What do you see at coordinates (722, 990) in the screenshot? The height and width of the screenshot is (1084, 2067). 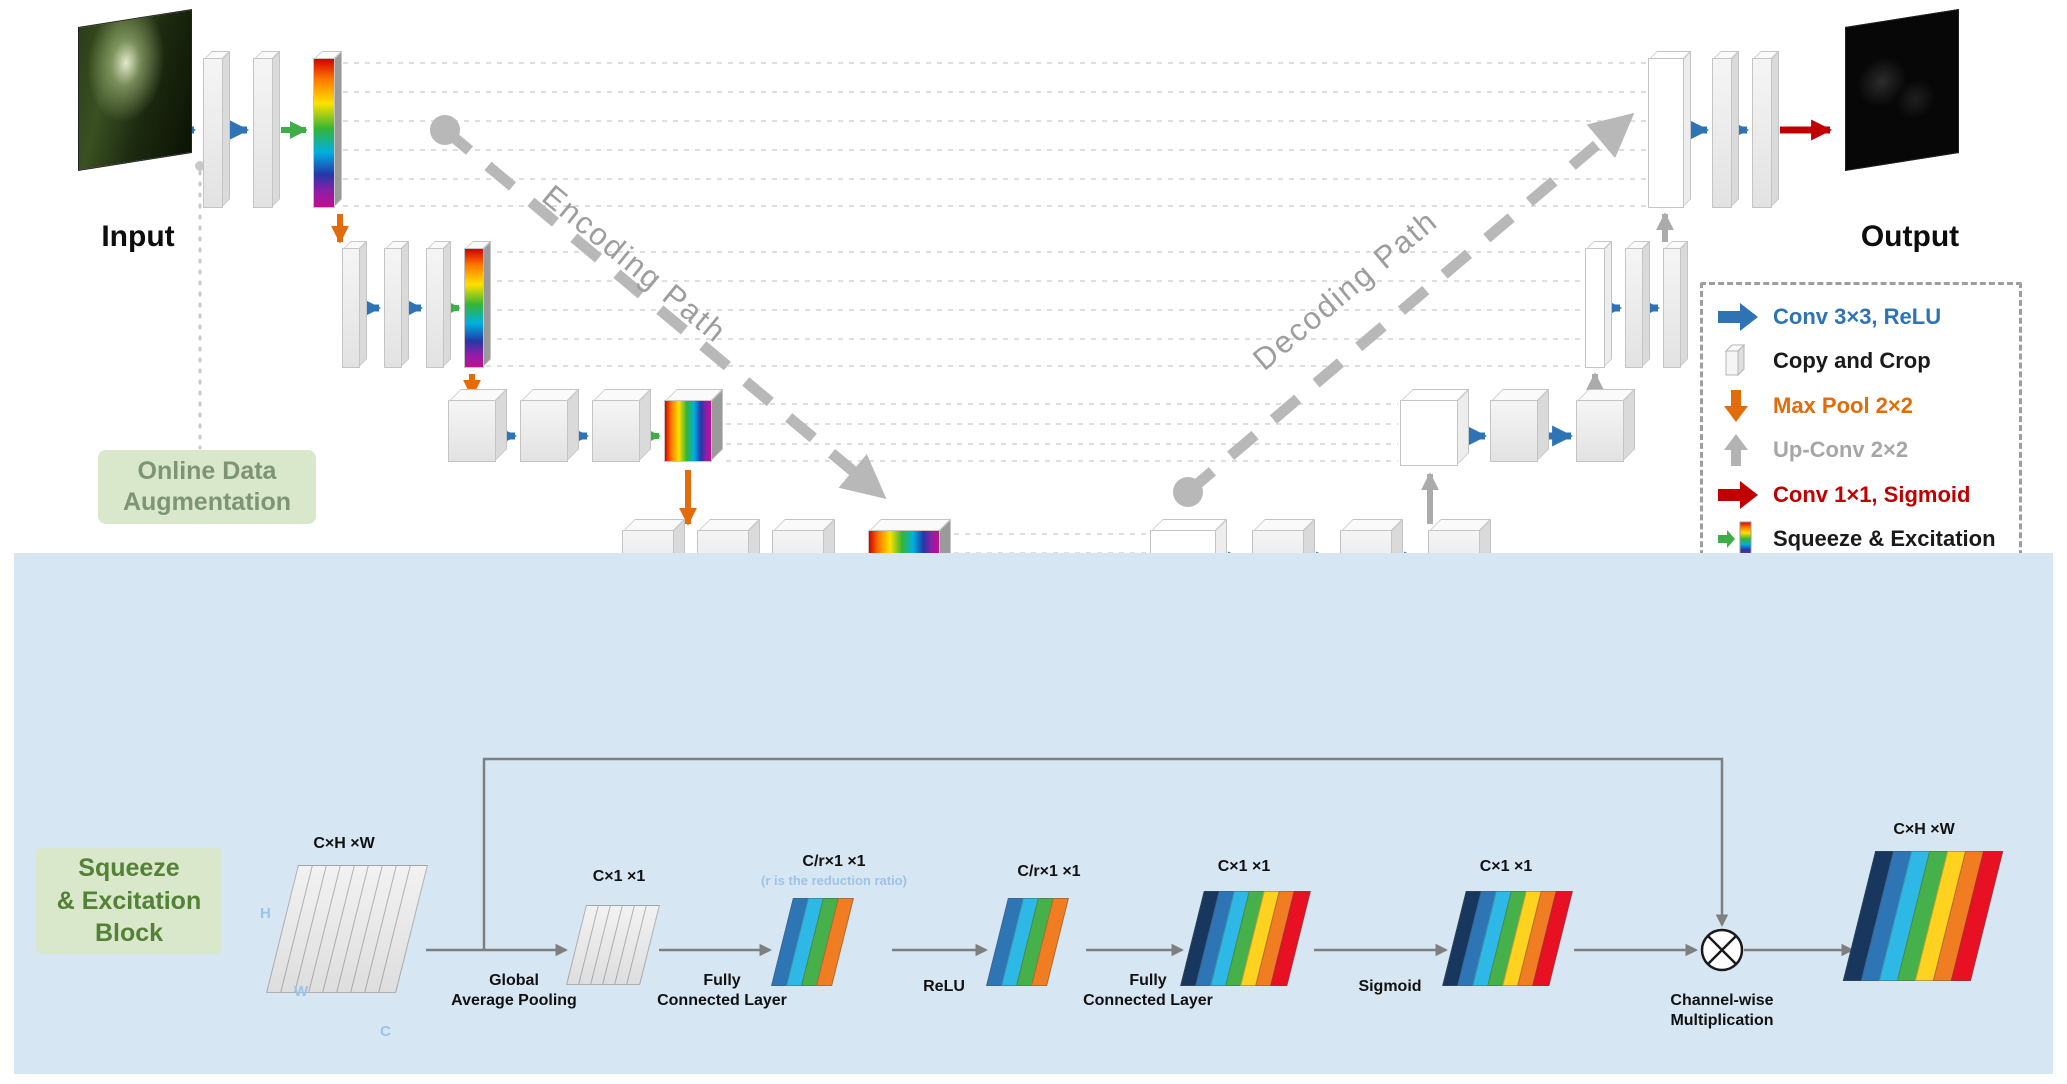 I see `fc1-label: Fully Connected Layer` at bounding box center [722, 990].